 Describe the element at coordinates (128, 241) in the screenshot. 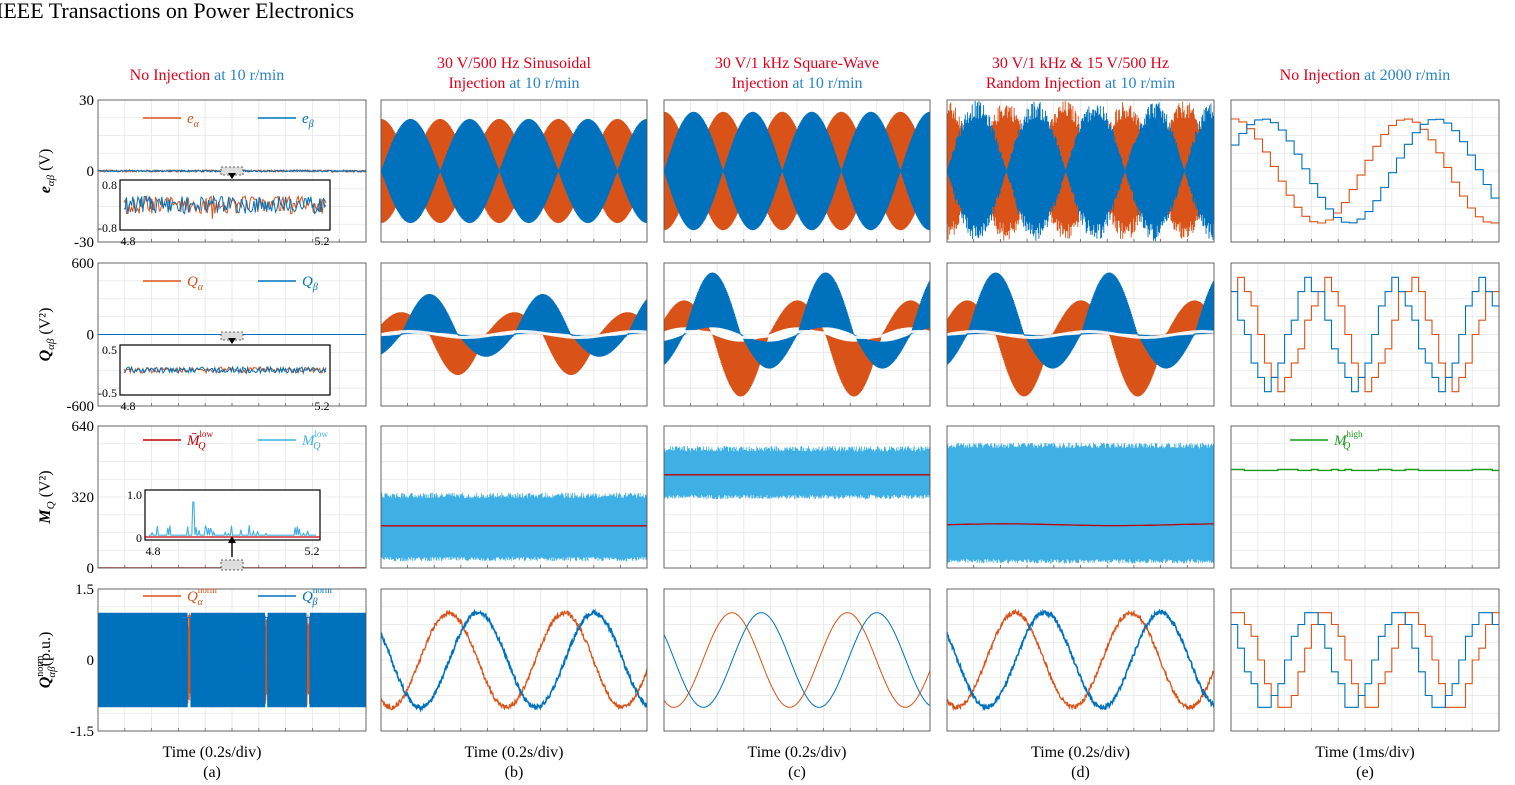

I see `inset-xtick-left: 4.8` at that location.